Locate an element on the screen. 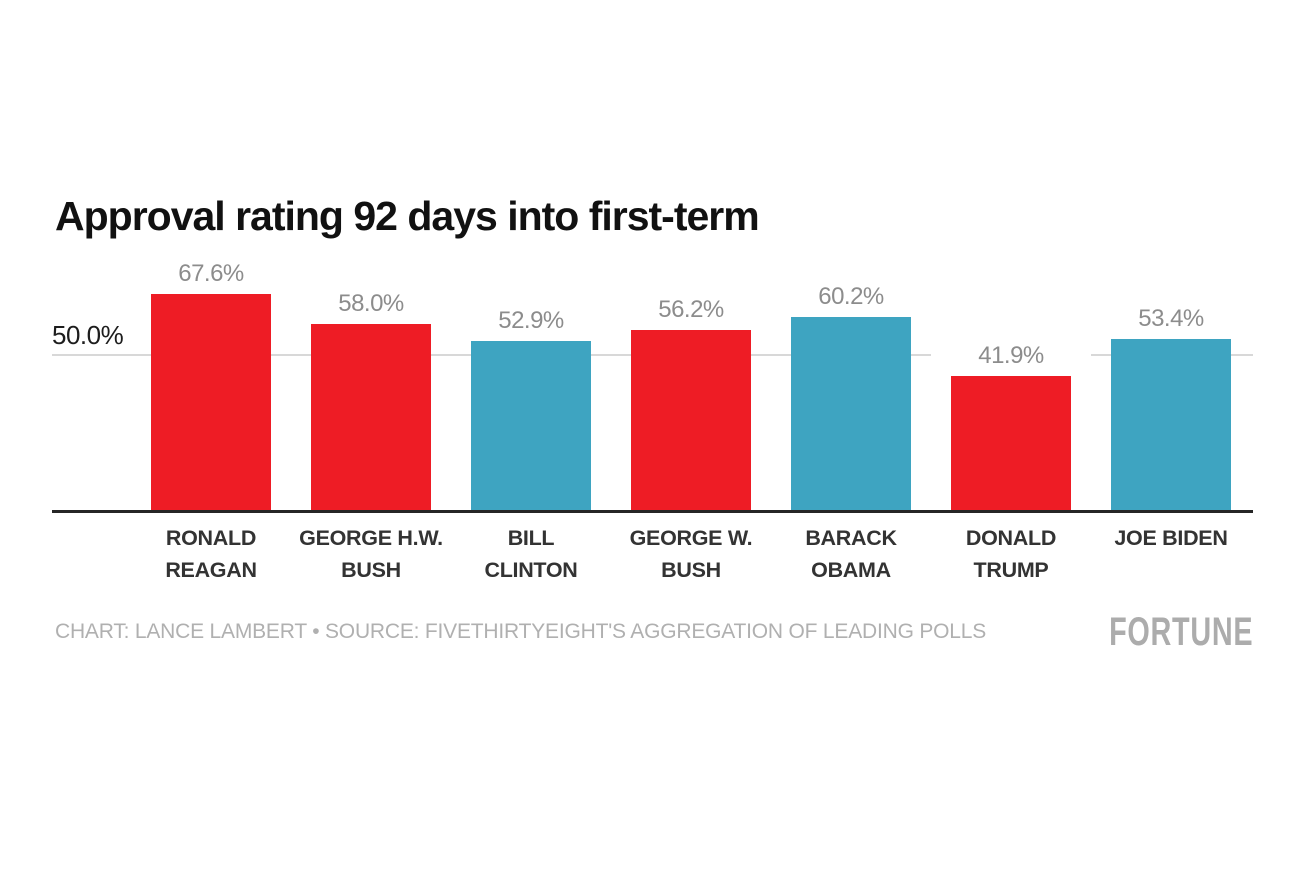  value-label: 53.4% is located at coordinates (1171, 319).